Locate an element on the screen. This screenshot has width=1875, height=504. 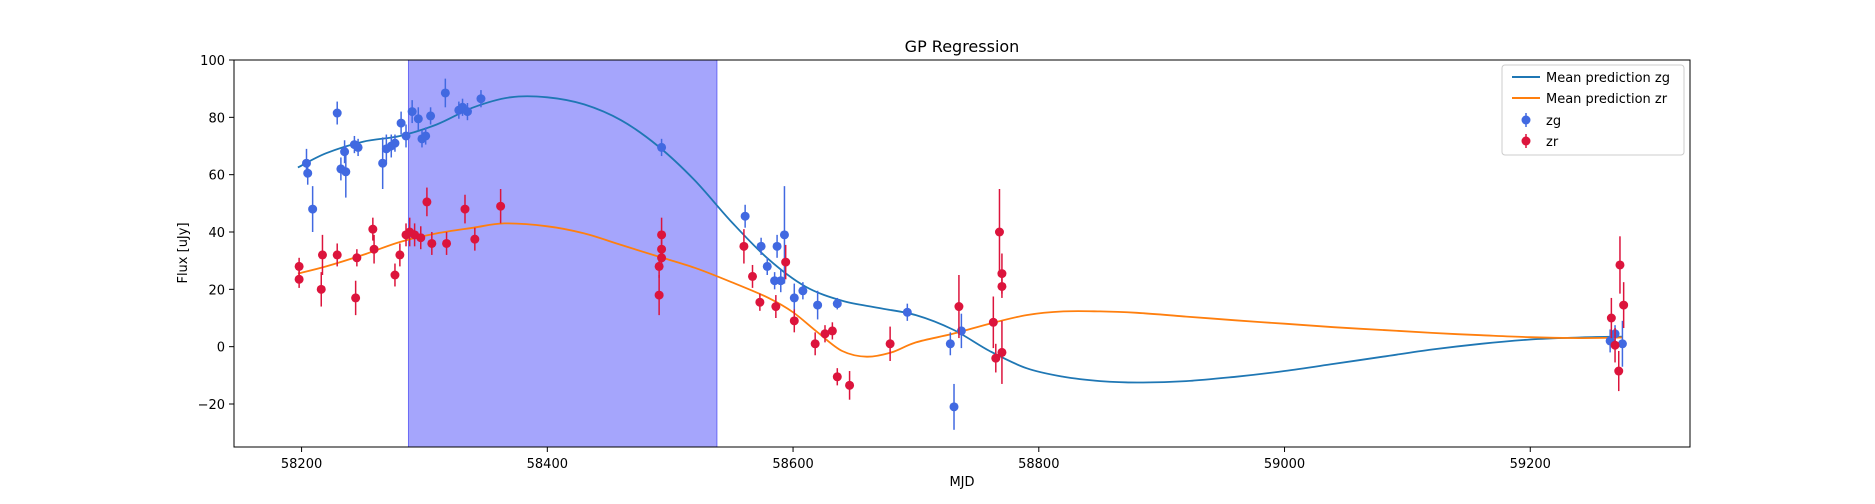
legend-box is located at coordinates (1593, 110).